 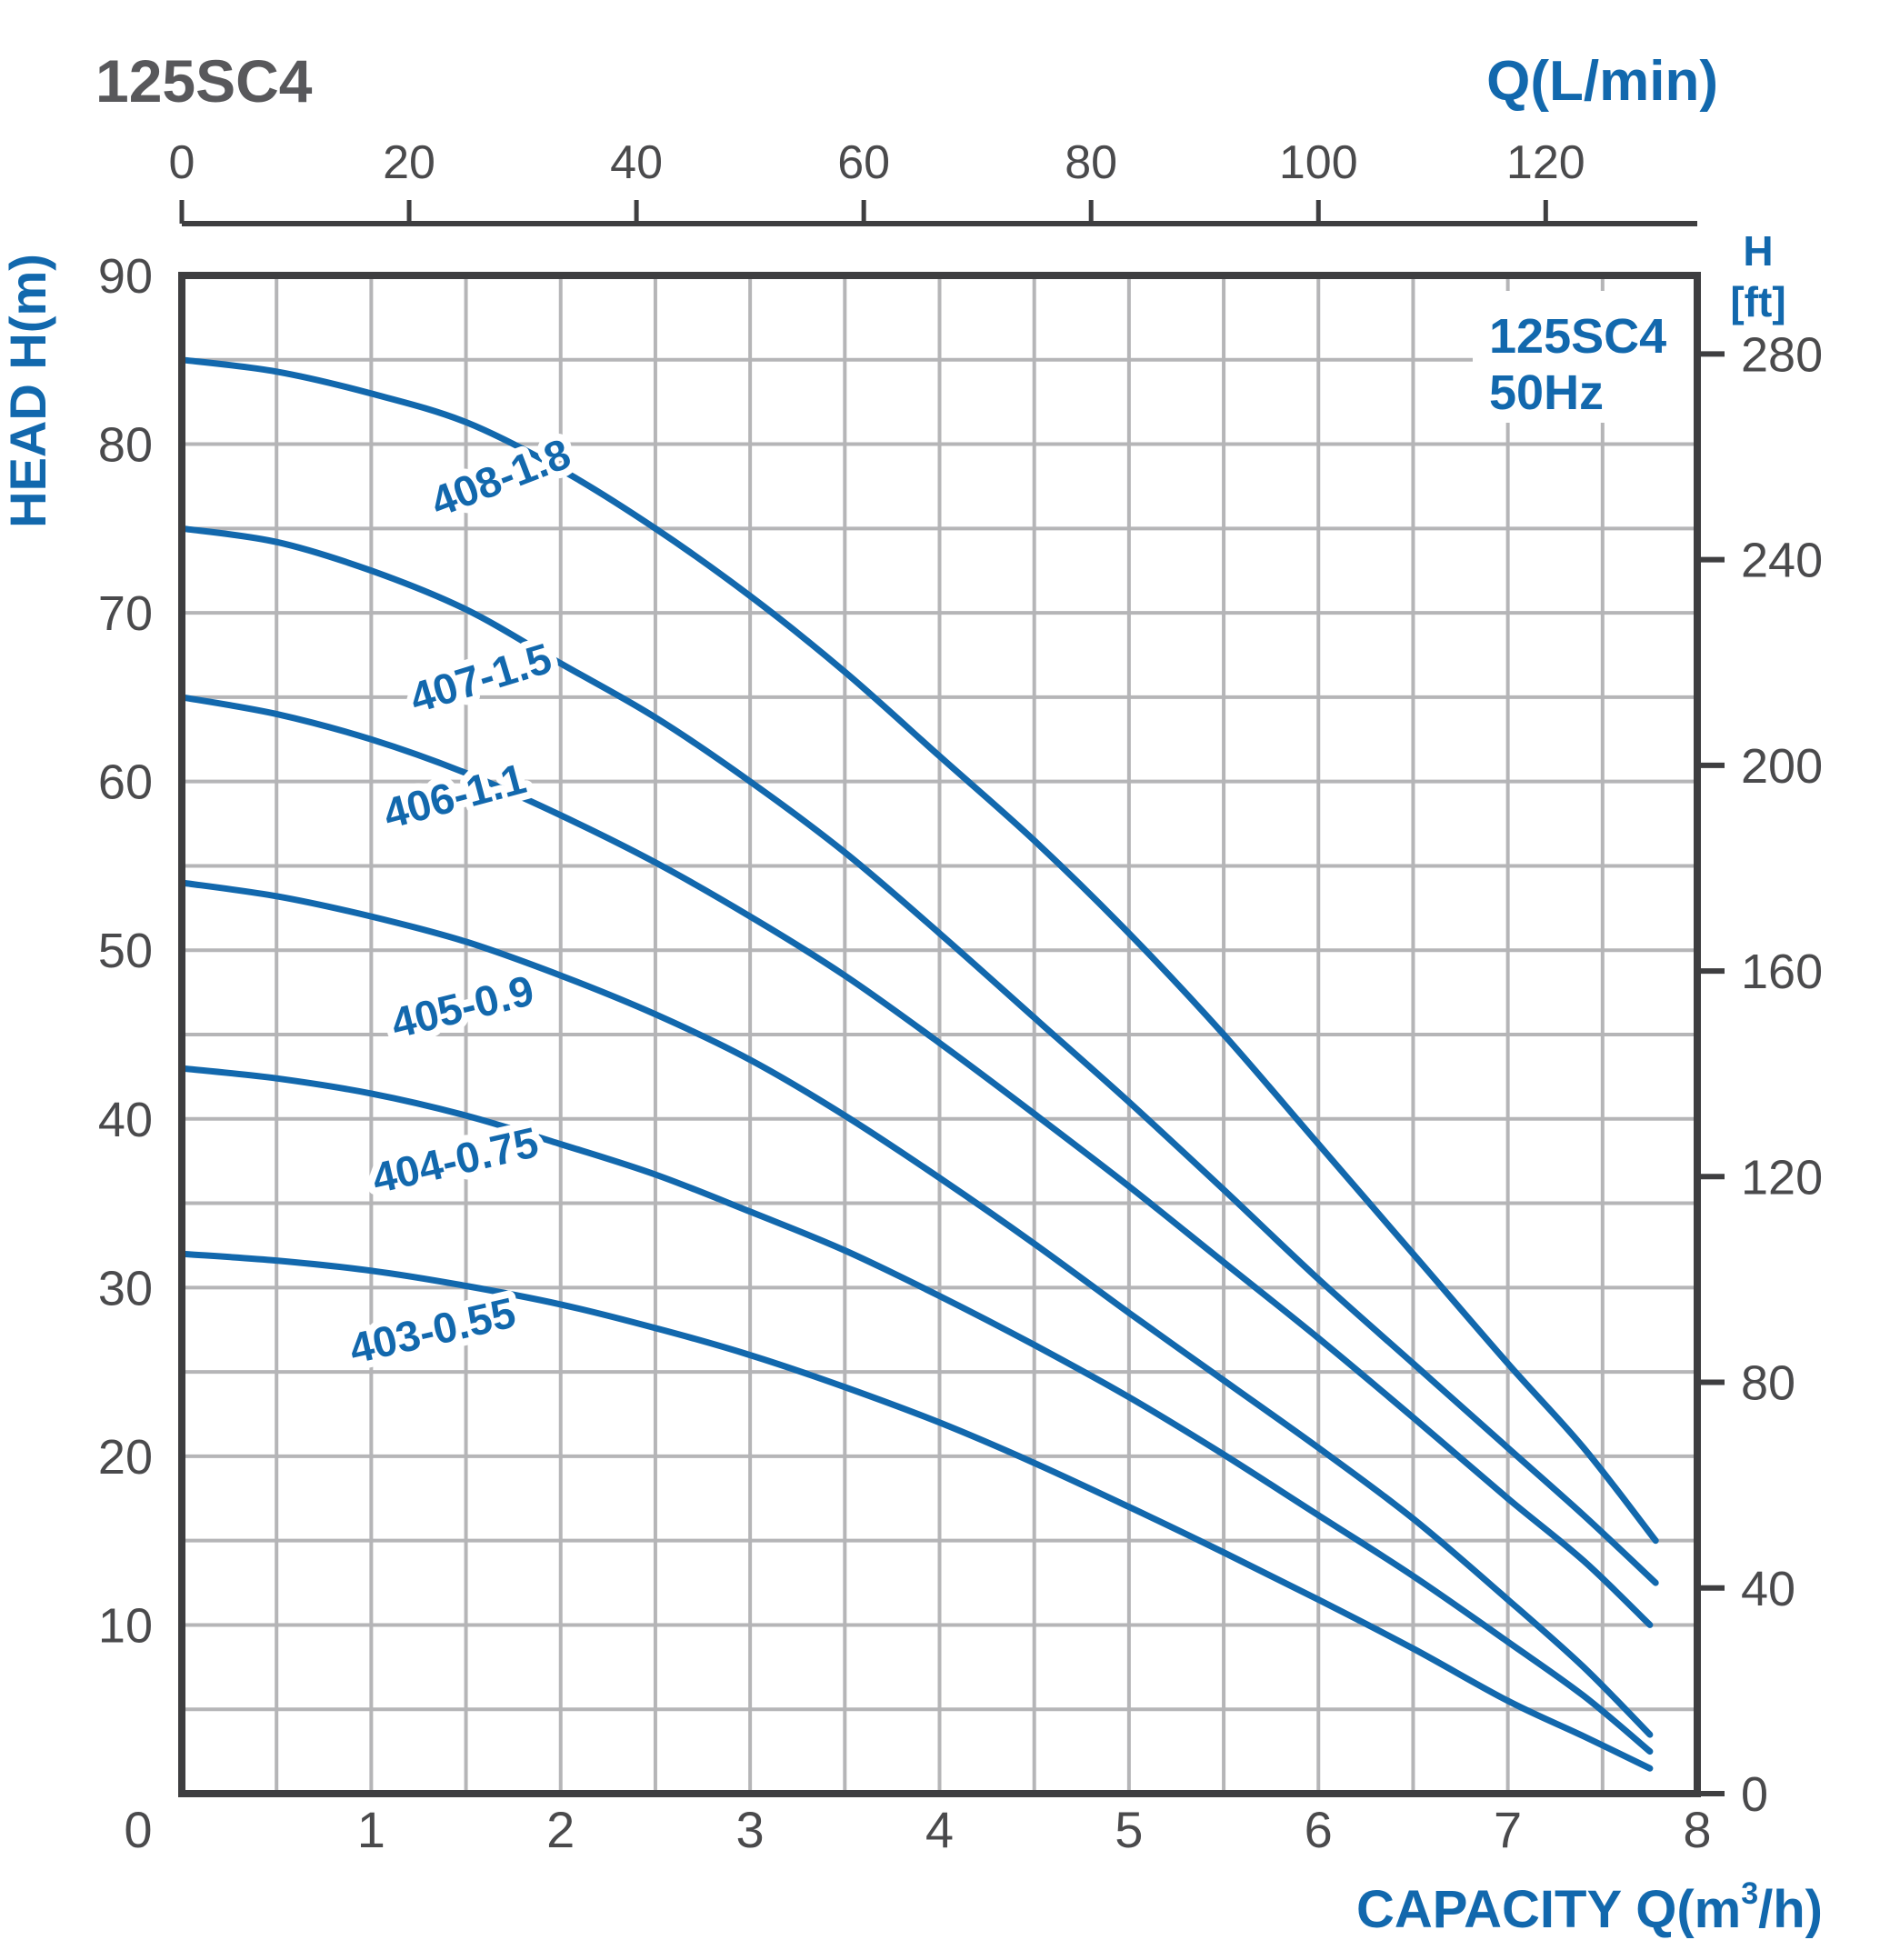 I want to click on top-axis-title: Q(L/min), so click(x=1602, y=81).